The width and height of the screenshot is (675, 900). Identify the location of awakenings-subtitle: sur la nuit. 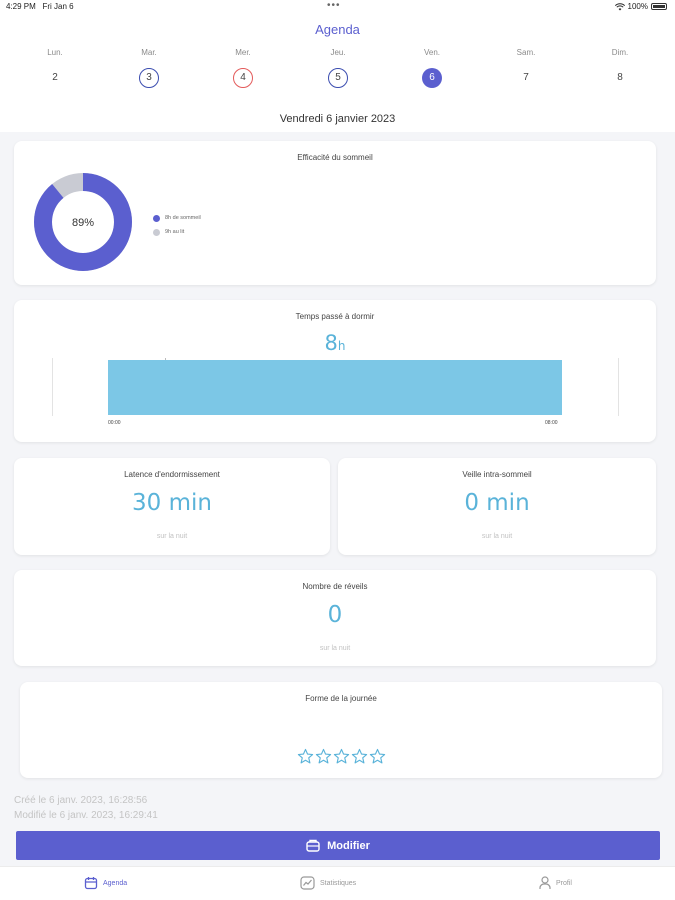
(335, 648).